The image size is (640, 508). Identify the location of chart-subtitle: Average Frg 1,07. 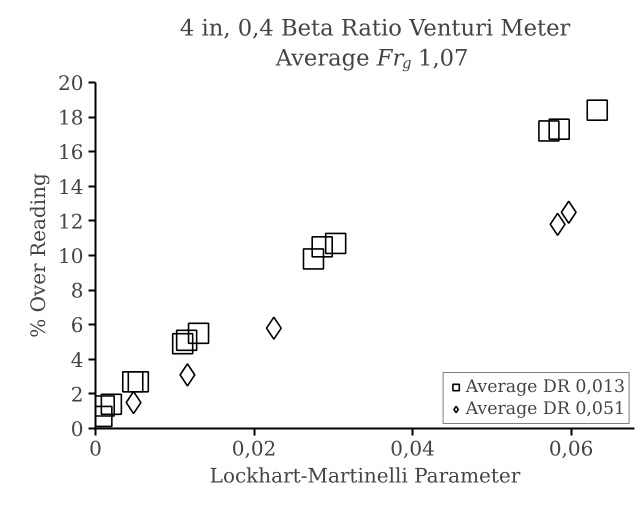
(371, 59).